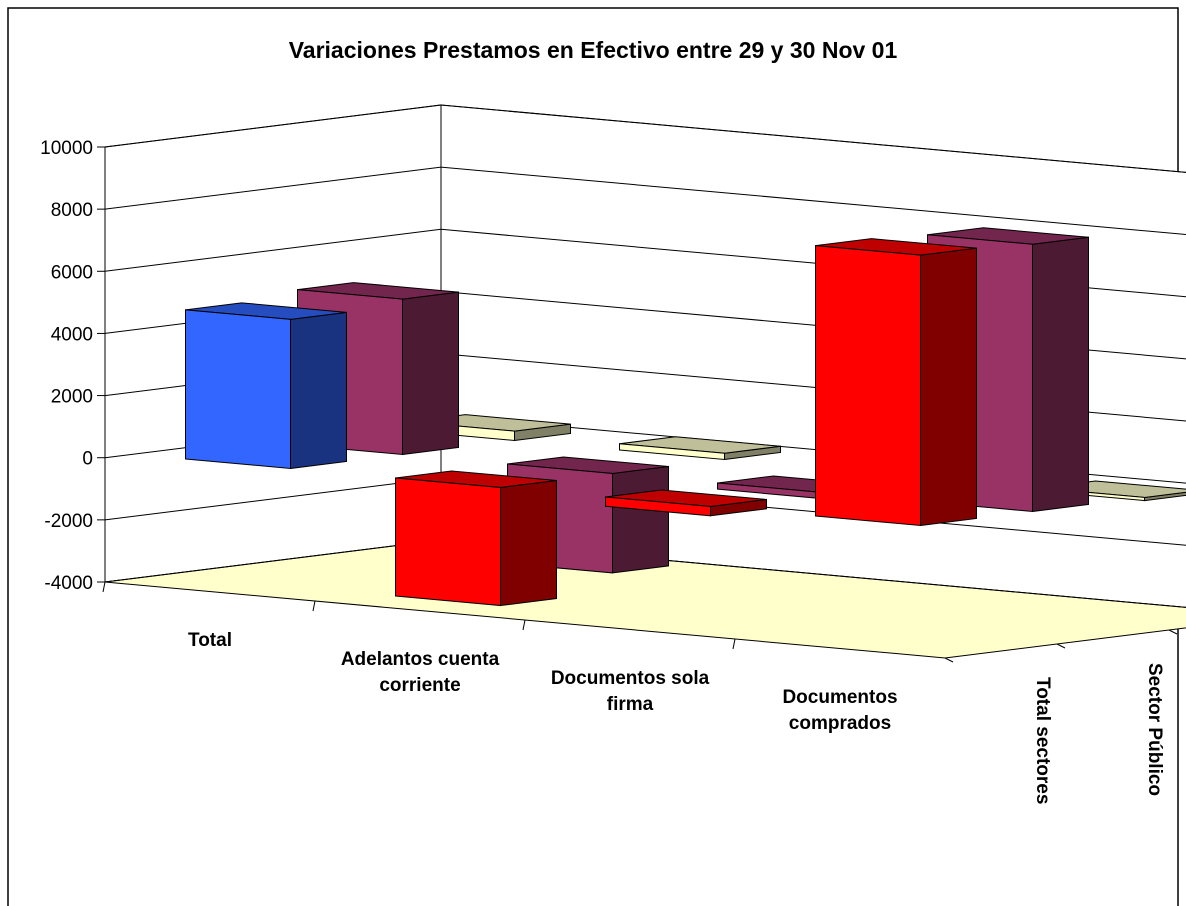 The image size is (1186, 906). Describe the element at coordinates (1042, 740) in the screenshot. I see `legend-label: Total sectores` at that location.